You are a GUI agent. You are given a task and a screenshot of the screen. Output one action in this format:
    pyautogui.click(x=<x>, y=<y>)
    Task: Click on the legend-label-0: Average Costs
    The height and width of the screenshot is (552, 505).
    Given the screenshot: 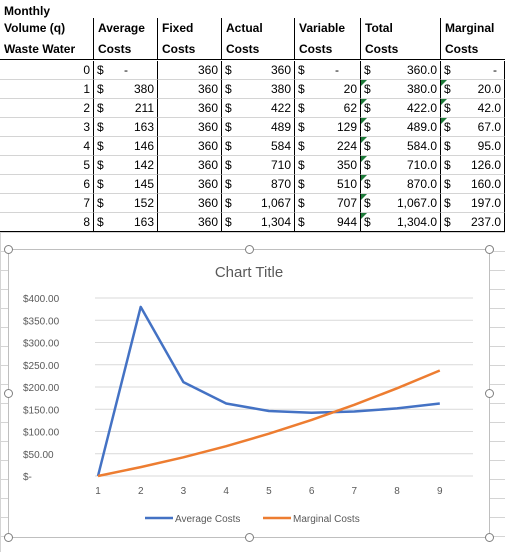 What is the action you would take?
    pyautogui.click(x=207, y=519)
    